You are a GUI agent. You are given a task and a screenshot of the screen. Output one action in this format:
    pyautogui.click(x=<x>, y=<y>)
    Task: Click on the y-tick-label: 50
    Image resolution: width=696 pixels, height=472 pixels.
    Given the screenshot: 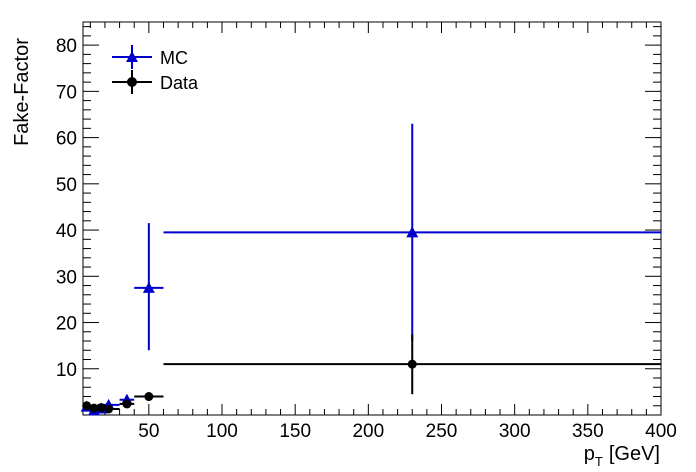 What is the action you would take?
    pyautogui.click(x=66, y=185)
    